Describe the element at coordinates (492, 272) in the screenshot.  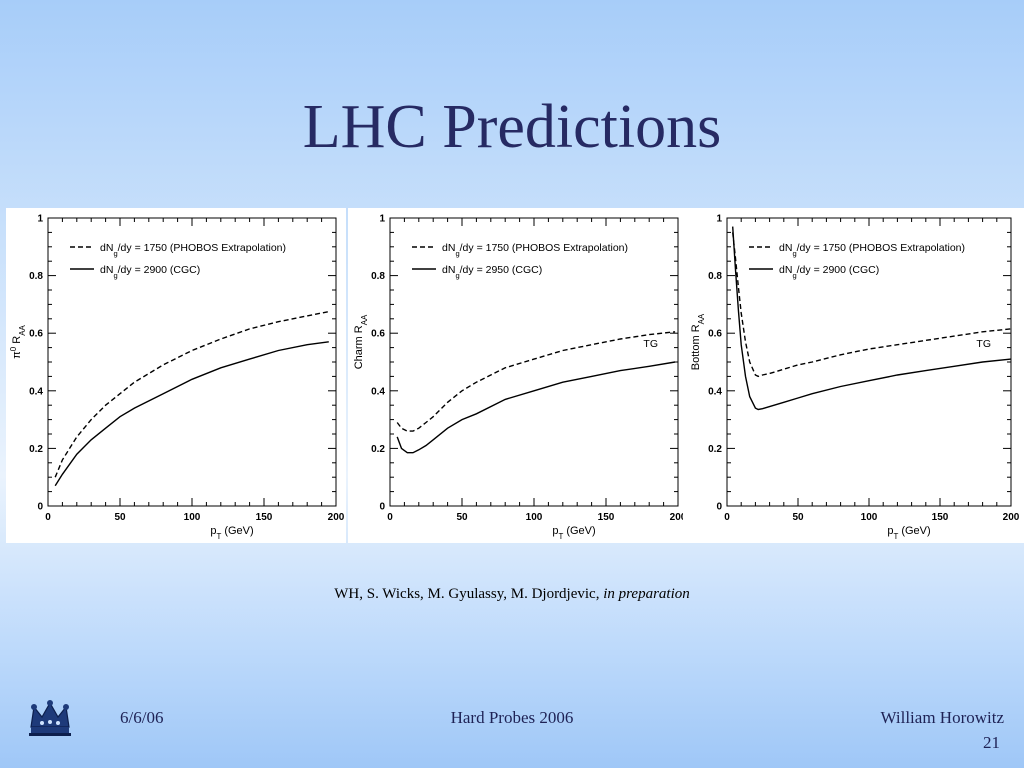
I see `legend-label: dNg/dy = 2950 (CGC)` at that location.